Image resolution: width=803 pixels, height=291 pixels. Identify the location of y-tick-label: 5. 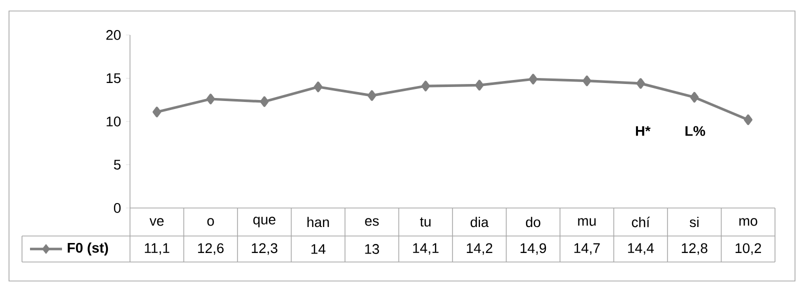
(117, 165).